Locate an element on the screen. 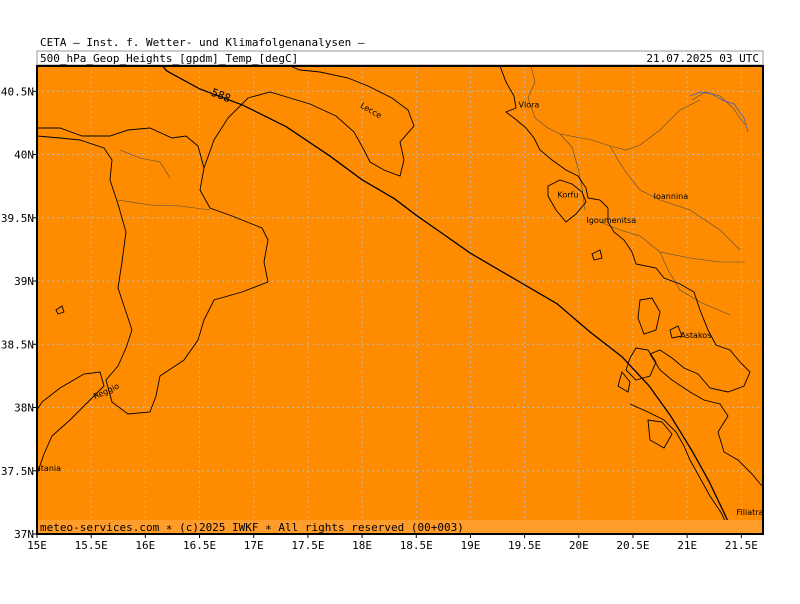  x-tick-label: 15.5E is located at coordinates (91, 545).